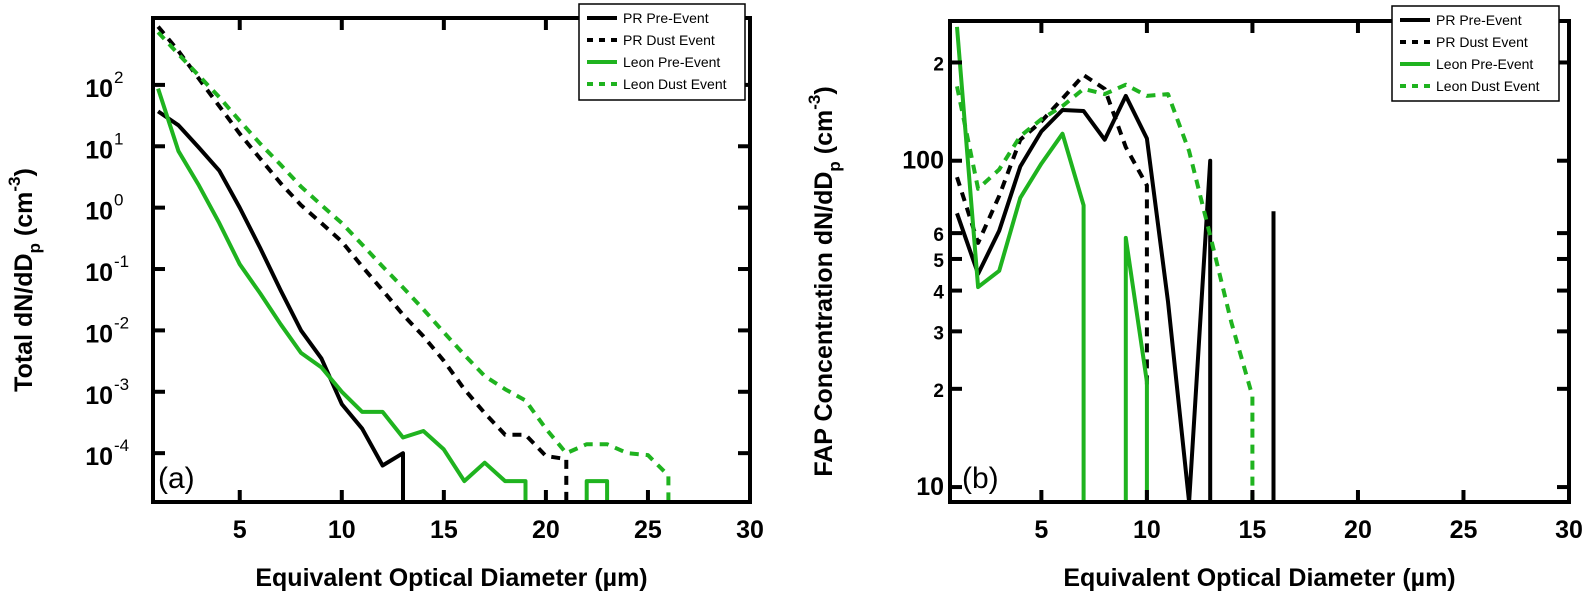  What do you see at coordinates (938, 235) in the screenshot?
I see `y-tick-label: 6` at bounding box center [938, 235].